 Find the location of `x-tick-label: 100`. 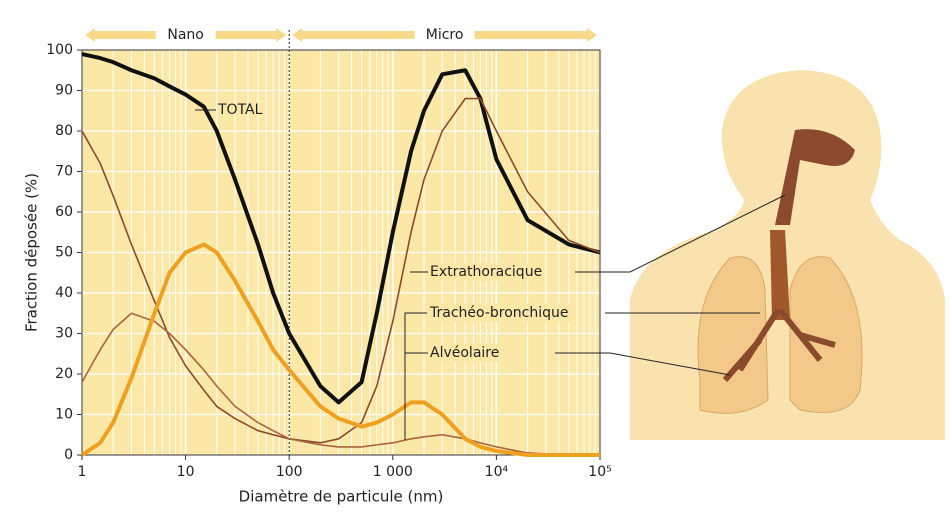

x-tick-label: 100 is located at coordinates (289, 472).